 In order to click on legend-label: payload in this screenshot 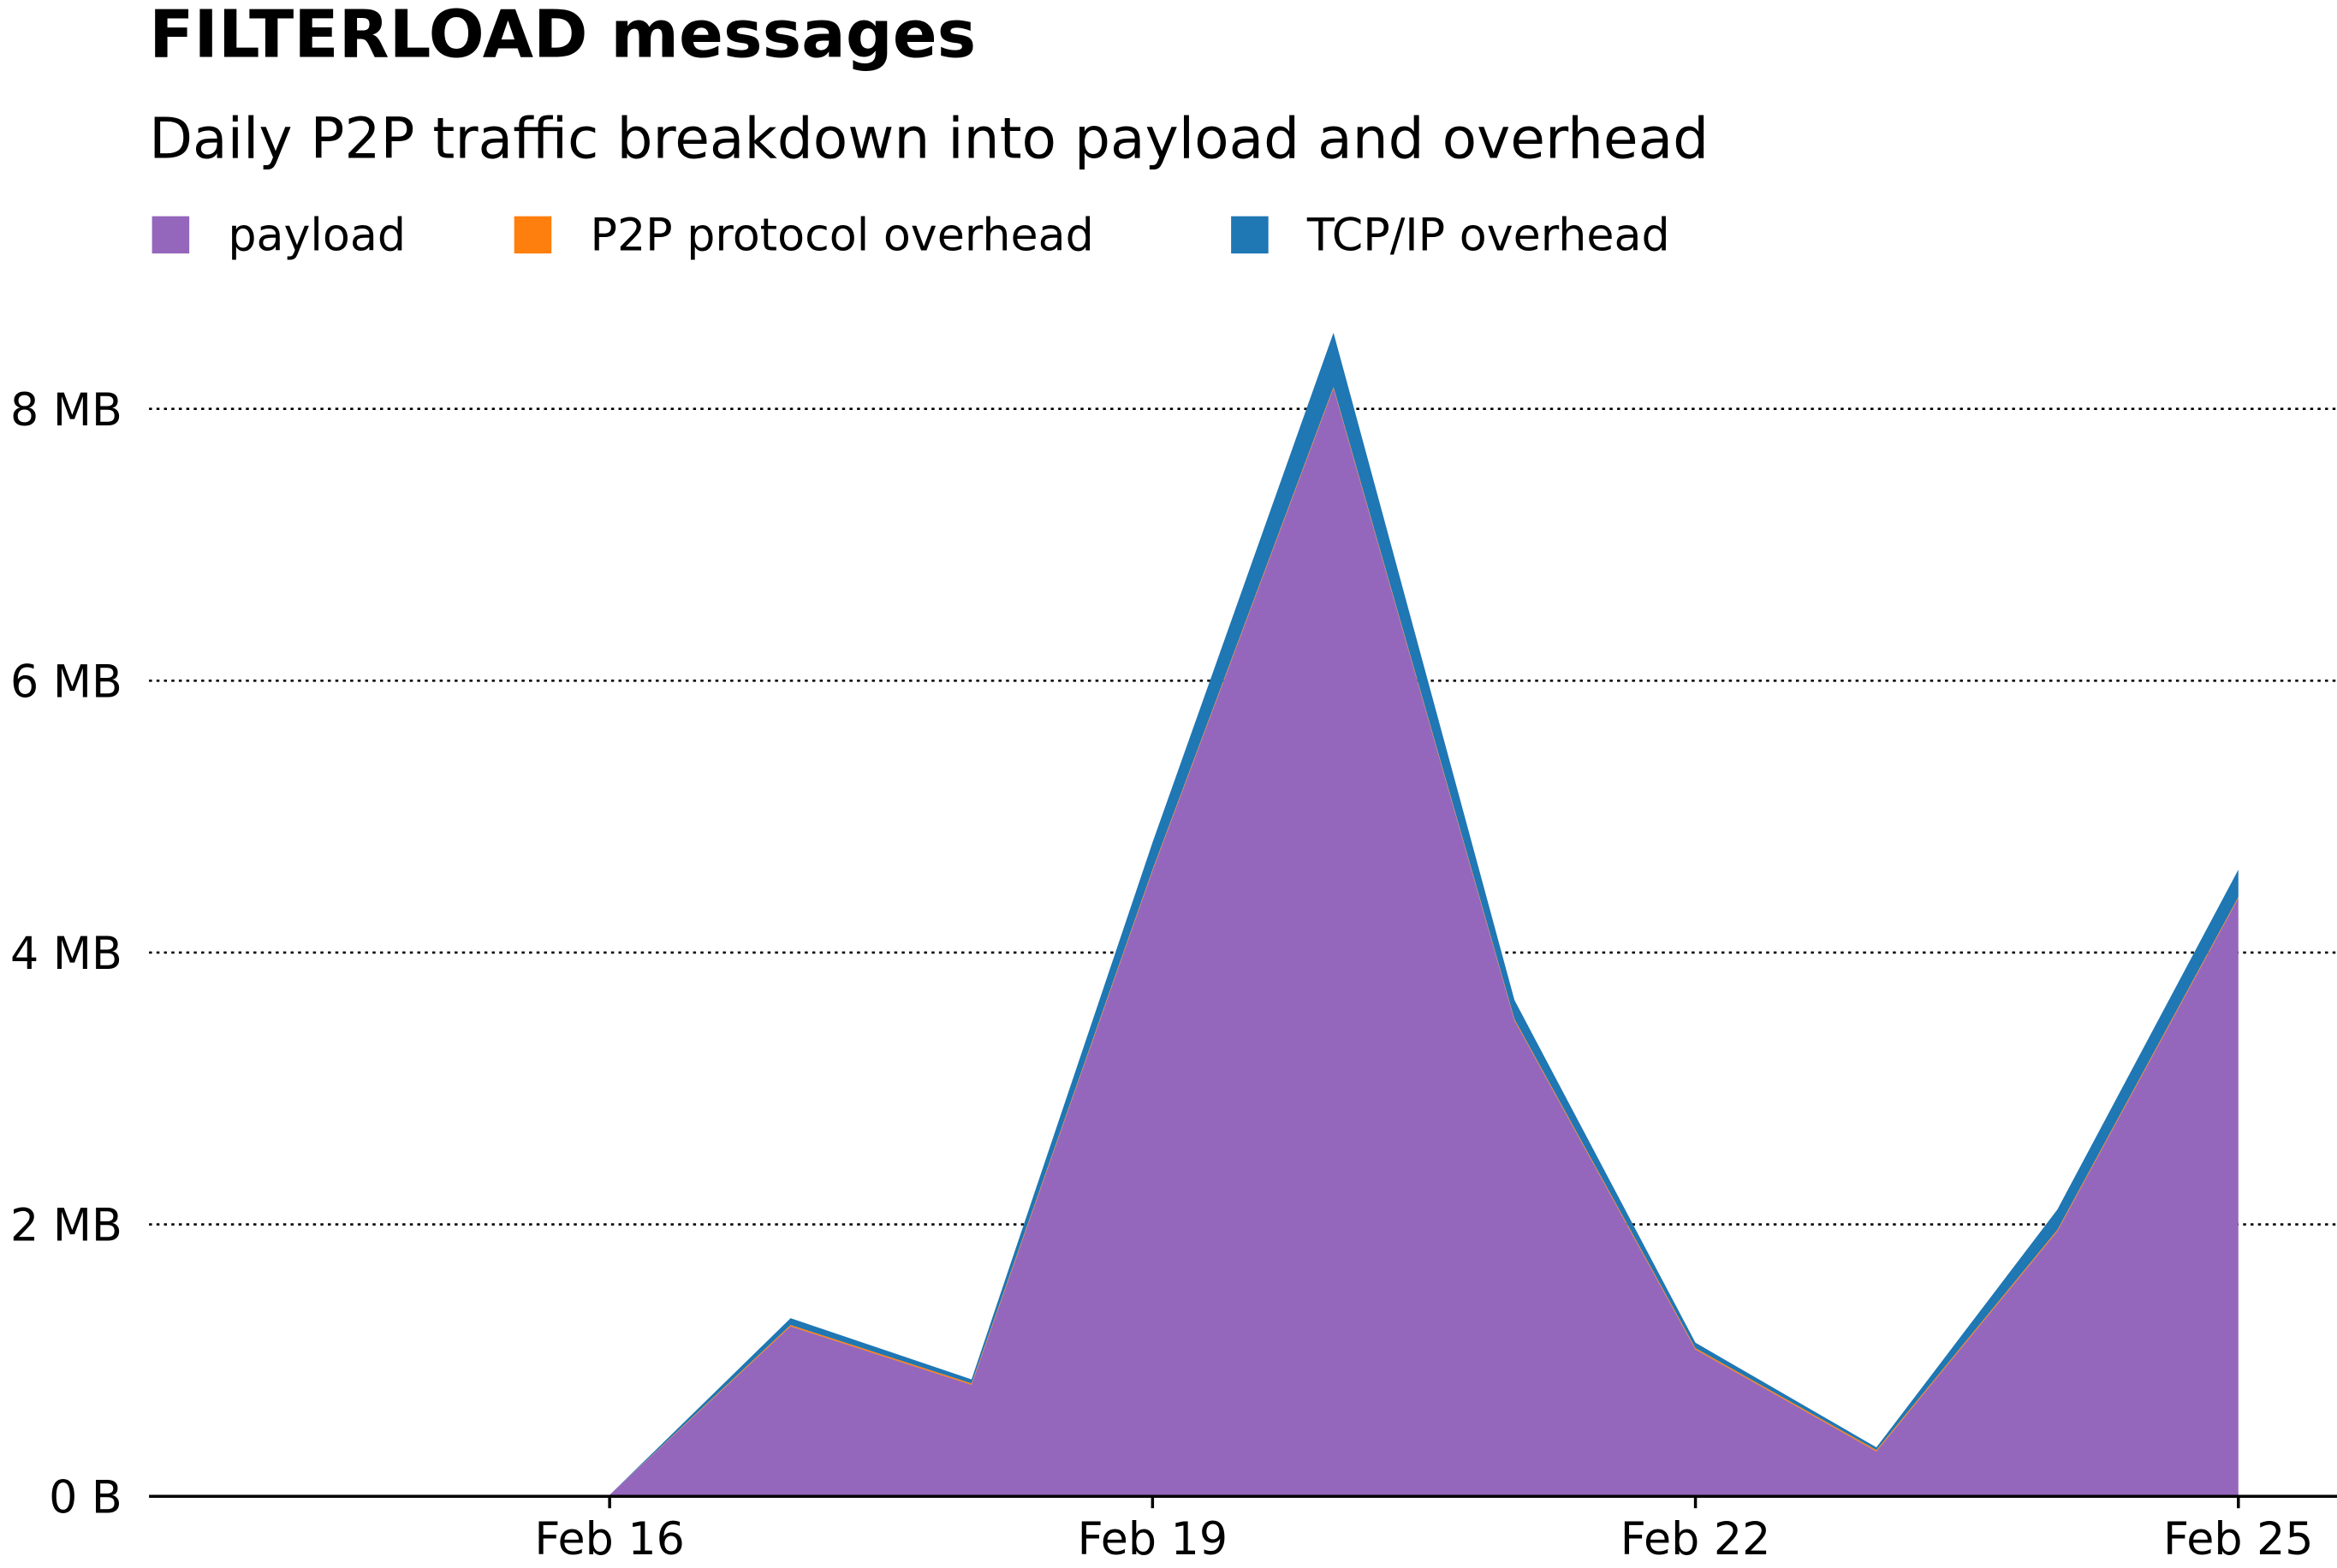, I will do `click(317, 236)`.